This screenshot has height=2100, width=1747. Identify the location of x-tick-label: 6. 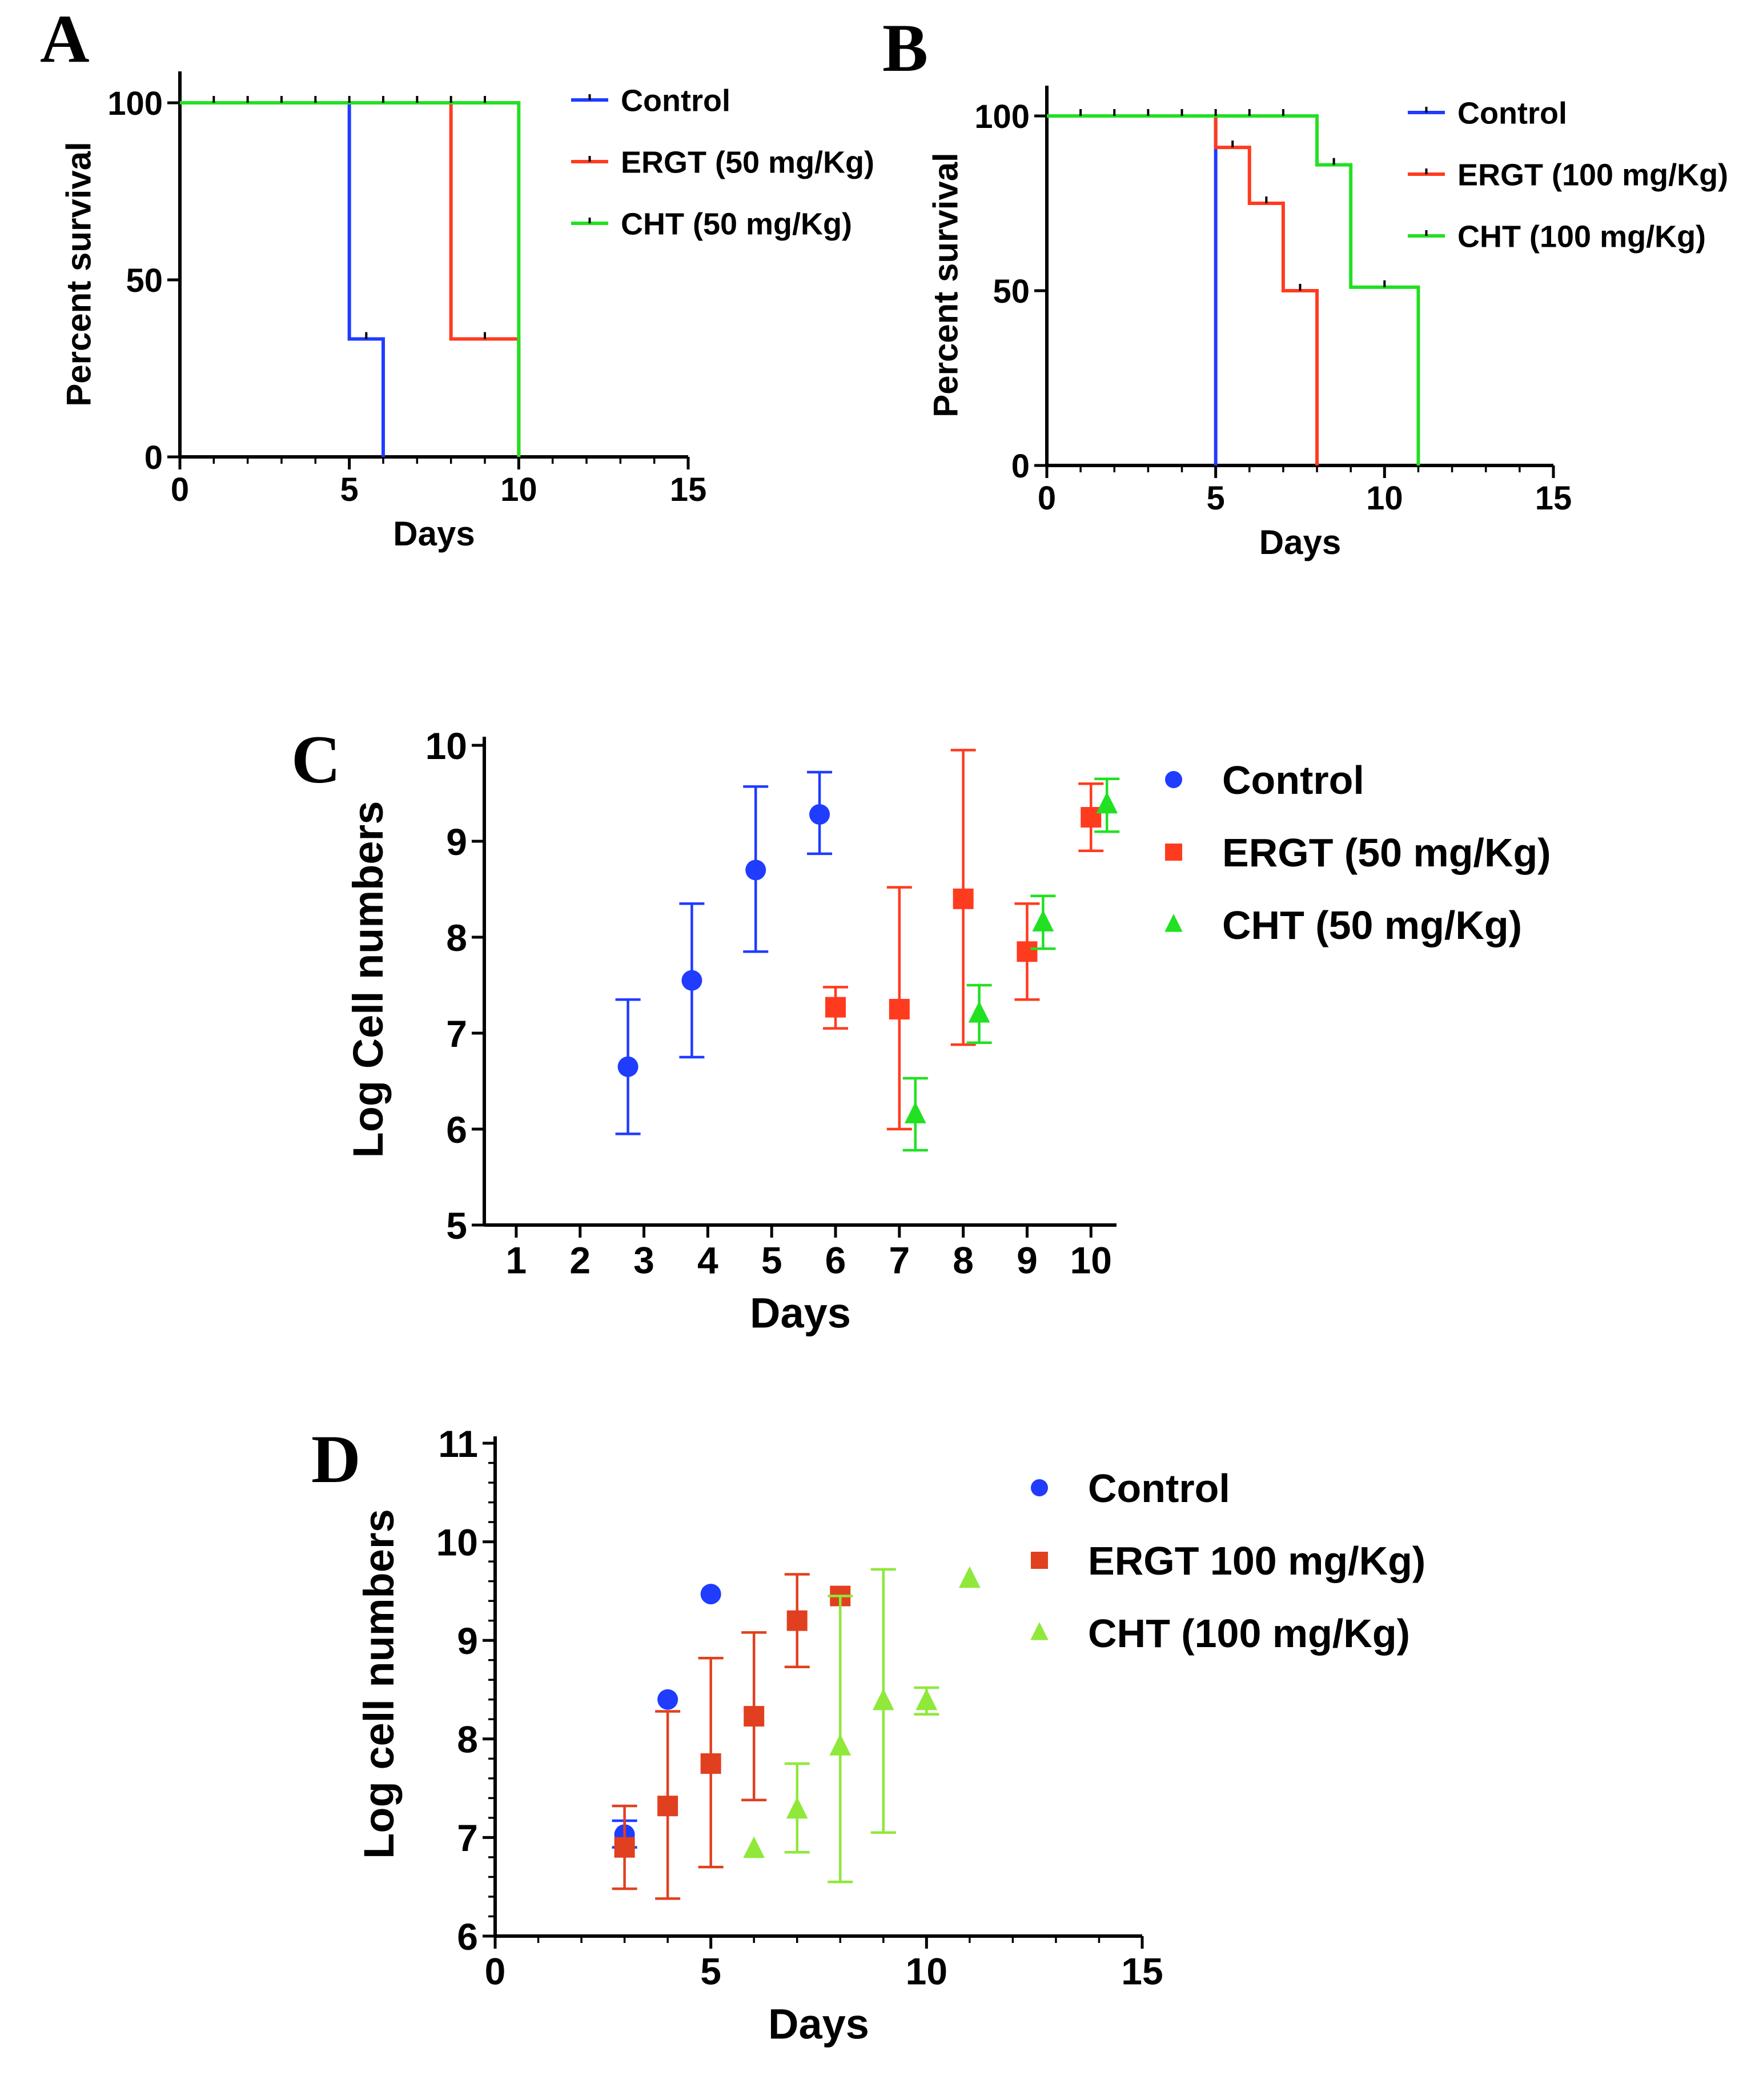
(835, 1261).